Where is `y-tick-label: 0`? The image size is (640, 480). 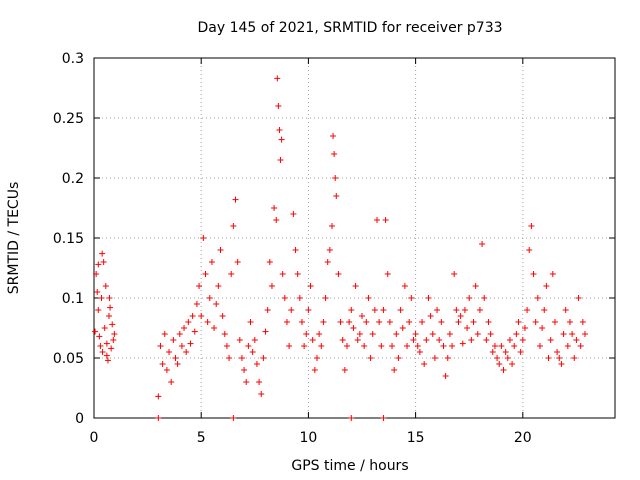
y-tick-label: 0 is located at coordinates (79, 419).